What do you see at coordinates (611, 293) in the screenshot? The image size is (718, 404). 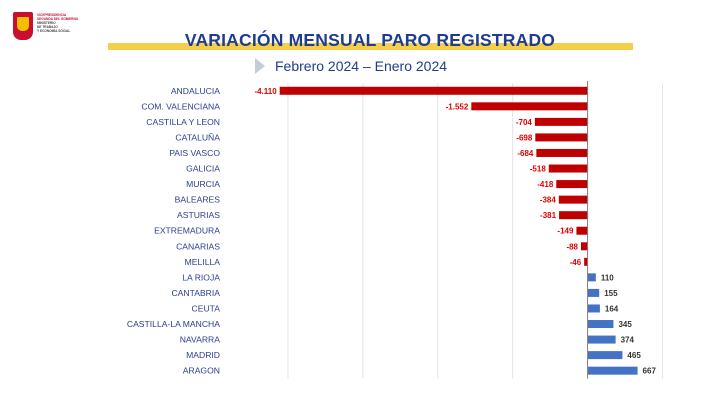 I see `value-label: 155` at bounding box center [611, 293].